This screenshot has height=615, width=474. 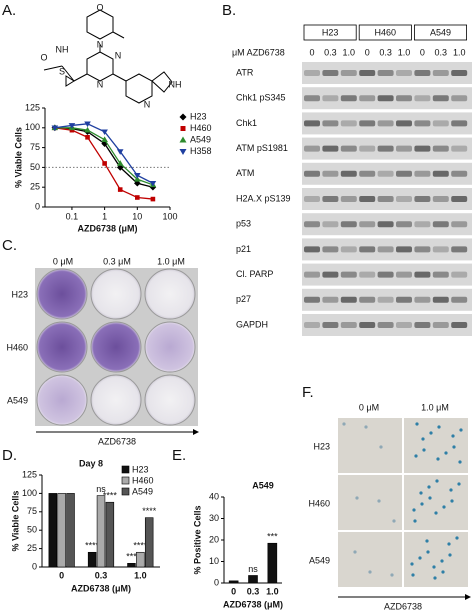 I want to click on y-tick-label: 30, so click(x=214, y=518).